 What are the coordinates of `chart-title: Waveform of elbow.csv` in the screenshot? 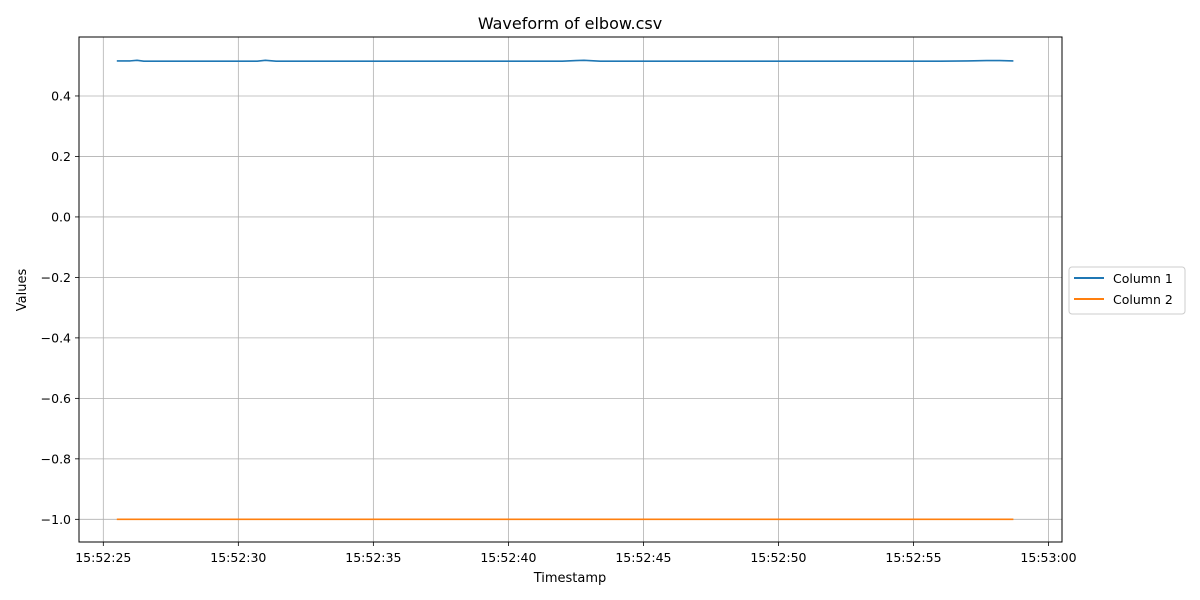 It's located at (570, 23).